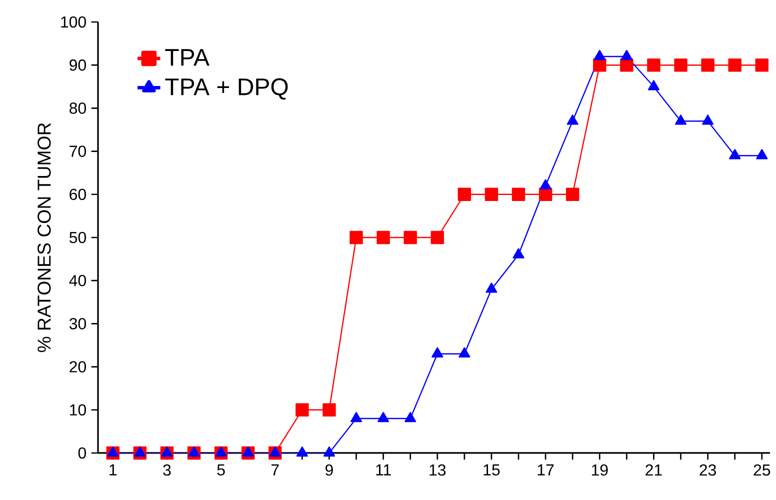 The width and height of the screenshot is (776, 500). I want to click on legend-label: TPA + DPQ, so click(226, 89).